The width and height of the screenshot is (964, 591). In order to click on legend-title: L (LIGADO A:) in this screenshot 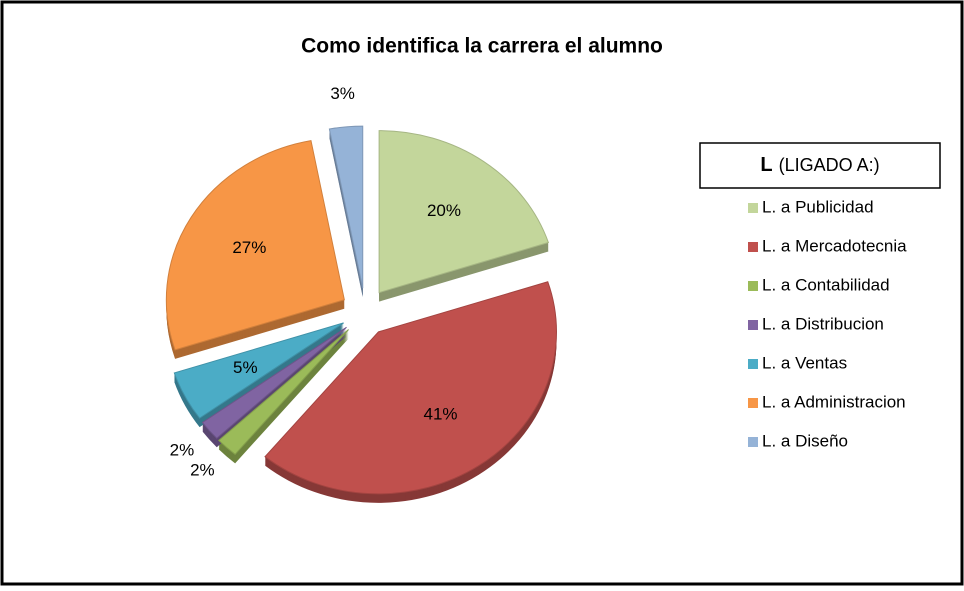, I will do `click(819, 165)`.